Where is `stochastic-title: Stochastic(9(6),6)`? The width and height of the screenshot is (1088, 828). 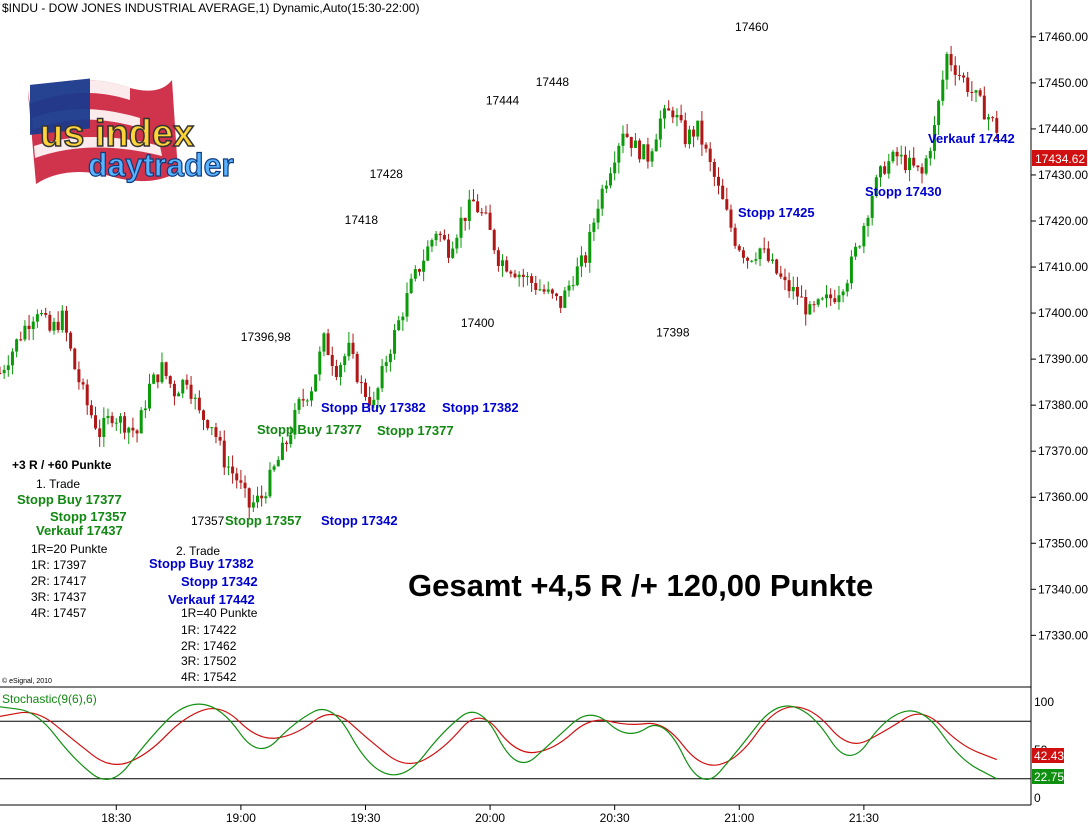
stochastic-title: Stochastic(9(6),6) is located at coordinates (49, 699).